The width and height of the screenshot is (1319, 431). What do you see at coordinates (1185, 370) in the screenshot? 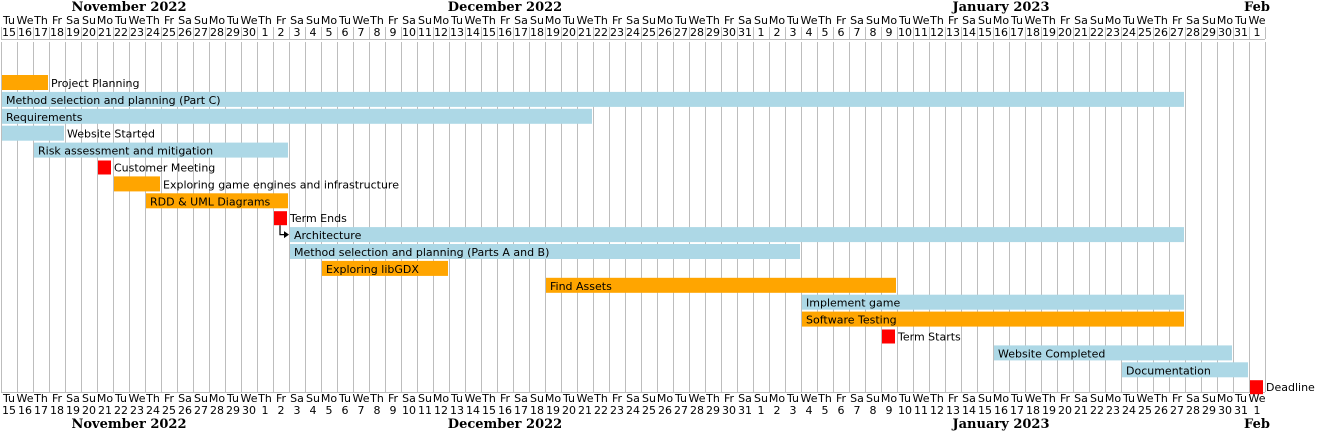
I see `task-bar` at bounding box center [1185, 370].